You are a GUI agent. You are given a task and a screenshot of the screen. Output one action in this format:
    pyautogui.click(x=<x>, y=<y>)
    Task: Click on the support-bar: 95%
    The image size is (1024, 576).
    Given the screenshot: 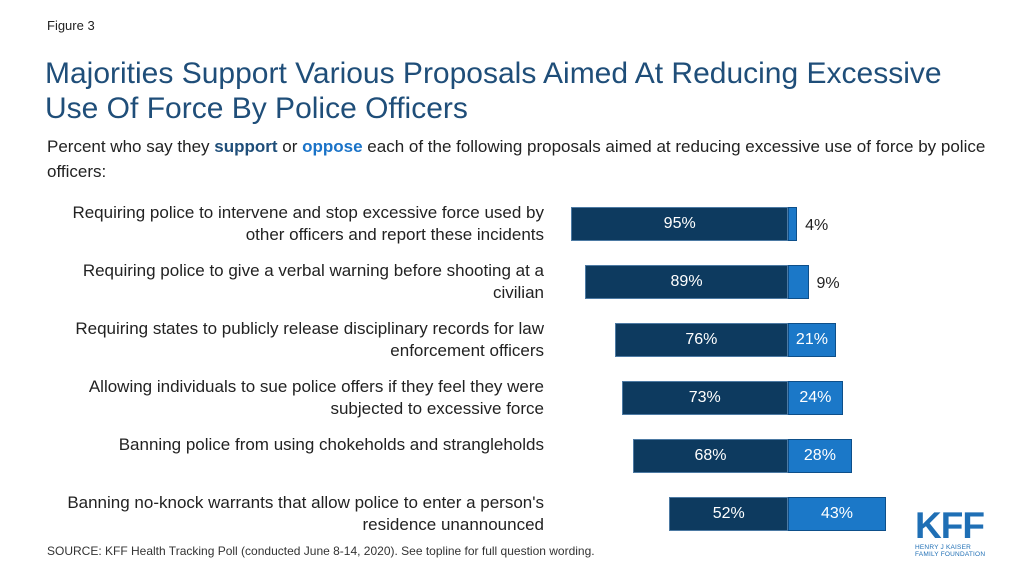 What is the action you would take?
    pyautogui.click(x=679, y=224)
    